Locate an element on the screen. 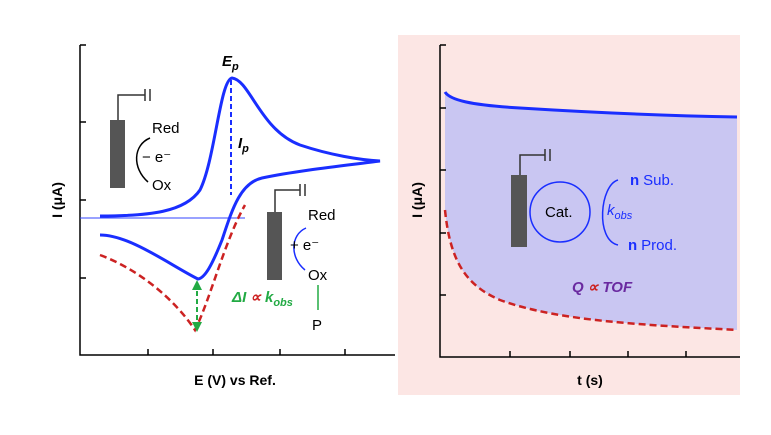 This screenshot has height=435, width=771. prod-label: n Prod. is located at coordinates (652, 245).